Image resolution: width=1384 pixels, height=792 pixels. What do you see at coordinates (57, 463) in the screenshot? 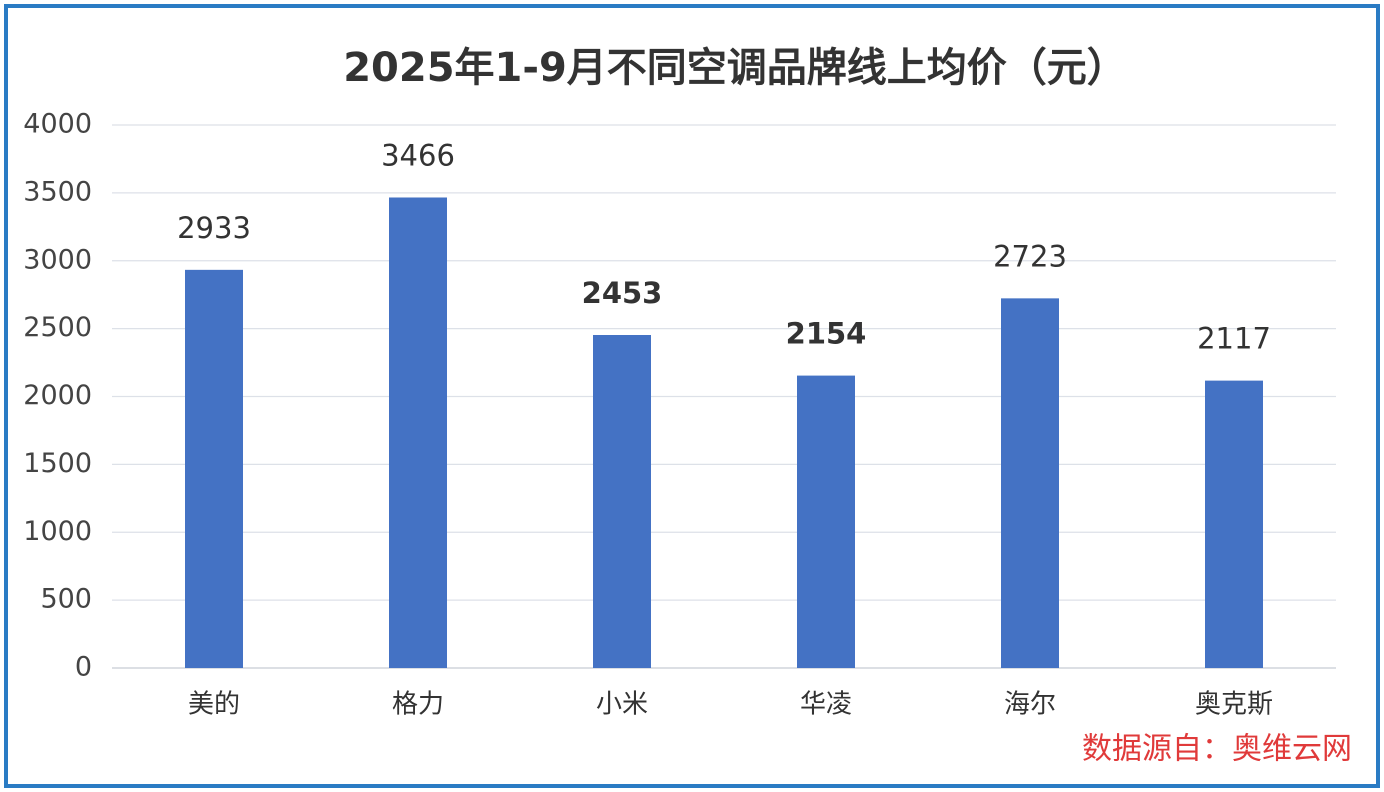
I see `y-tick-label: 1500` at bounding box center [57, 463].